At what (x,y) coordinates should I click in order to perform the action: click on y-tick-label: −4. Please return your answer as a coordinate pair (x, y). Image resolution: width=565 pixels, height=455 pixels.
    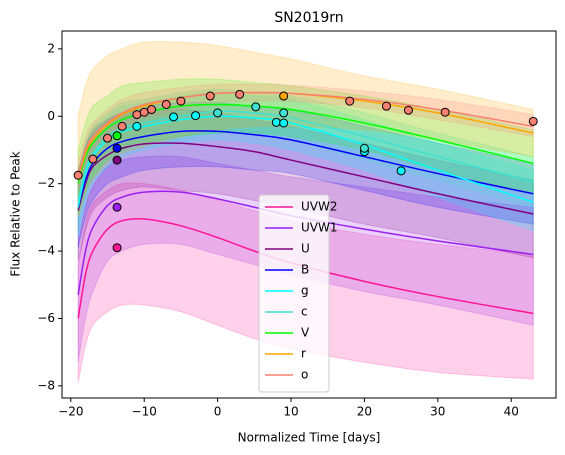
    Looking at the image, I should click on (46, 251).